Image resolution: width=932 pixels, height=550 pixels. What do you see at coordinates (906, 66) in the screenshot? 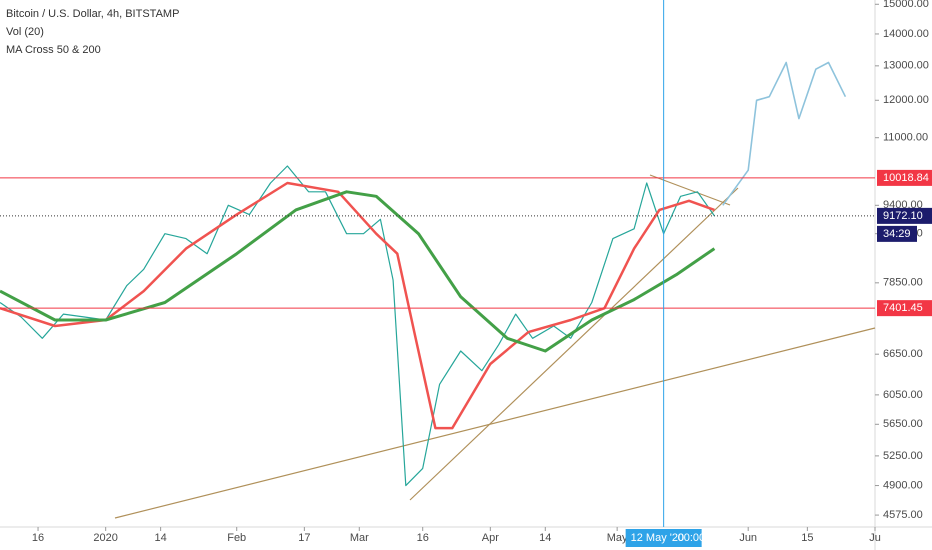
I see `y-tick-label: 13000.00` at bounding box center [906, 66].